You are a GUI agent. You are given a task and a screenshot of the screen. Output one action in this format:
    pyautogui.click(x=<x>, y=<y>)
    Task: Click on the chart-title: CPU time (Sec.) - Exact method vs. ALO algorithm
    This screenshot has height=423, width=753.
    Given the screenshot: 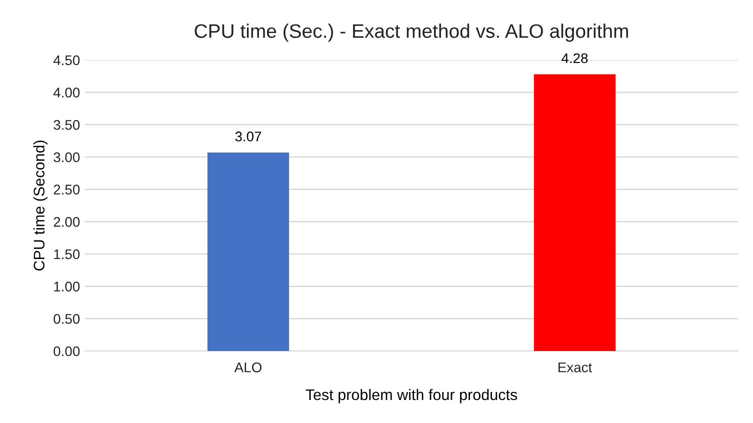 What is the action you would take?
    pyautogui.click(x=411, y=33)
    